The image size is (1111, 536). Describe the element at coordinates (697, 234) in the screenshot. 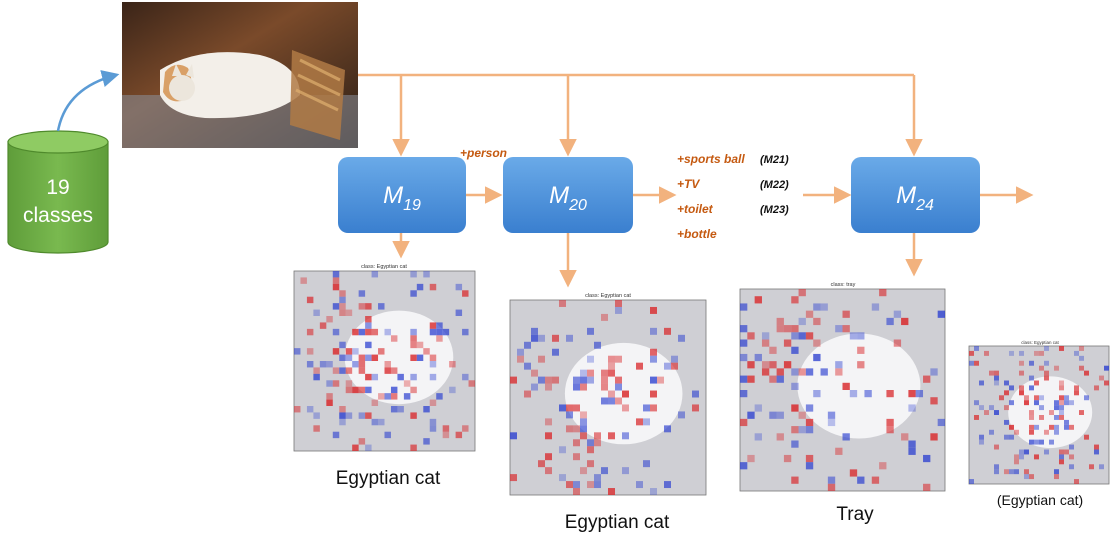

I see `added-class-label: +bottle` at that location.